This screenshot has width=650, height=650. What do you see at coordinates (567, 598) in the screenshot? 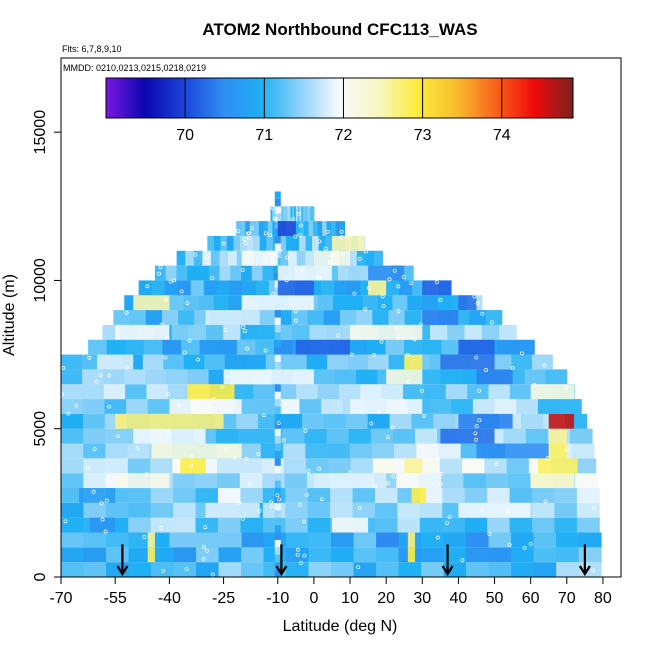
I see `x-tick-label: 70` at bounding box center [567, 598].